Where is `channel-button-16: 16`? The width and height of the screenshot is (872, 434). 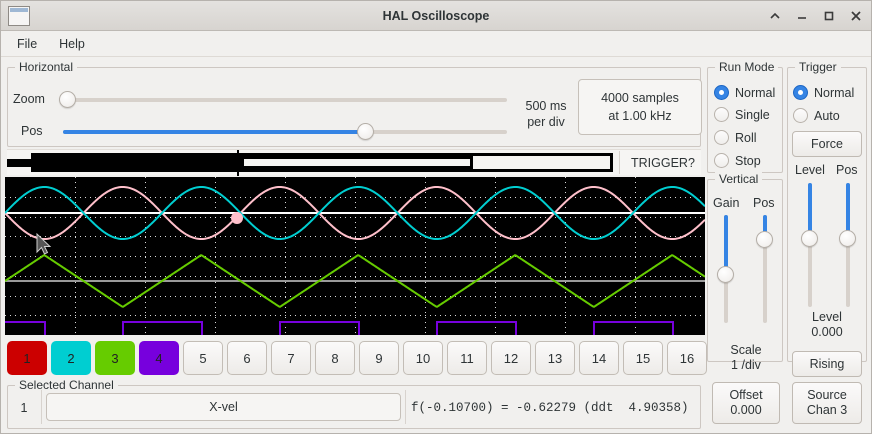 channel-button-16: 16 is located at coordinates (687, 358).